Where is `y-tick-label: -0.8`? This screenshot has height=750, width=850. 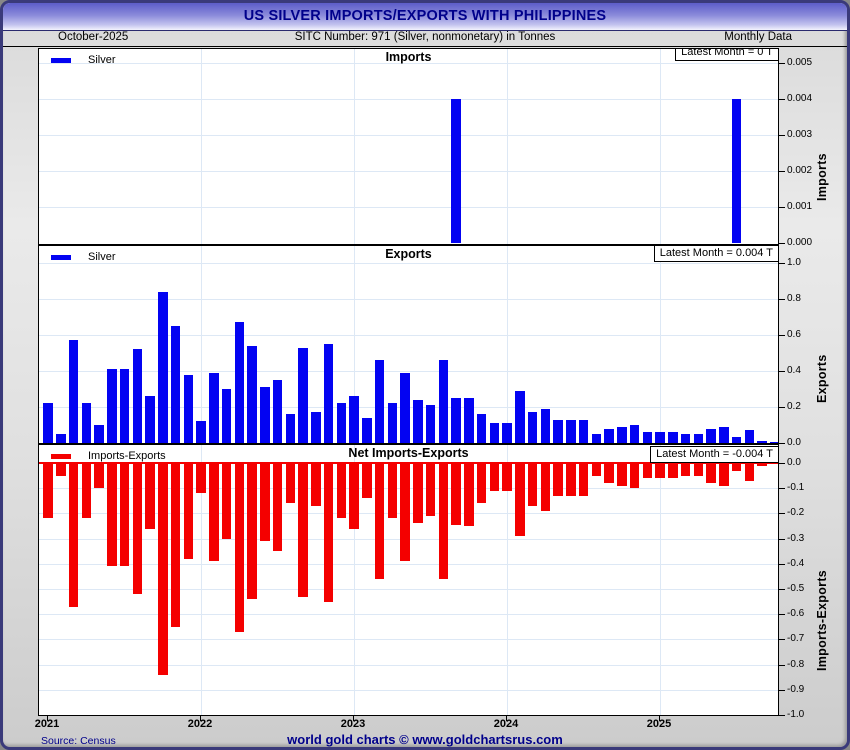
y-tick-label: -0.8 is located at coordinates (796, 664).